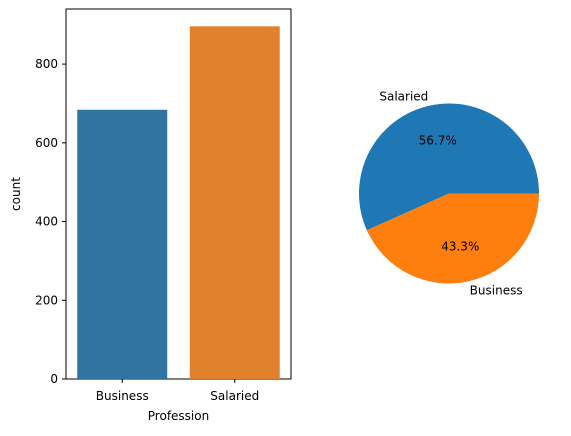 Image resolution: width=571 pixels, height=436 pixels. What do you see at coordinates (46, 64) in the screenshot?
I see `y-tick-label: 800` at bounding box center [46, 64].